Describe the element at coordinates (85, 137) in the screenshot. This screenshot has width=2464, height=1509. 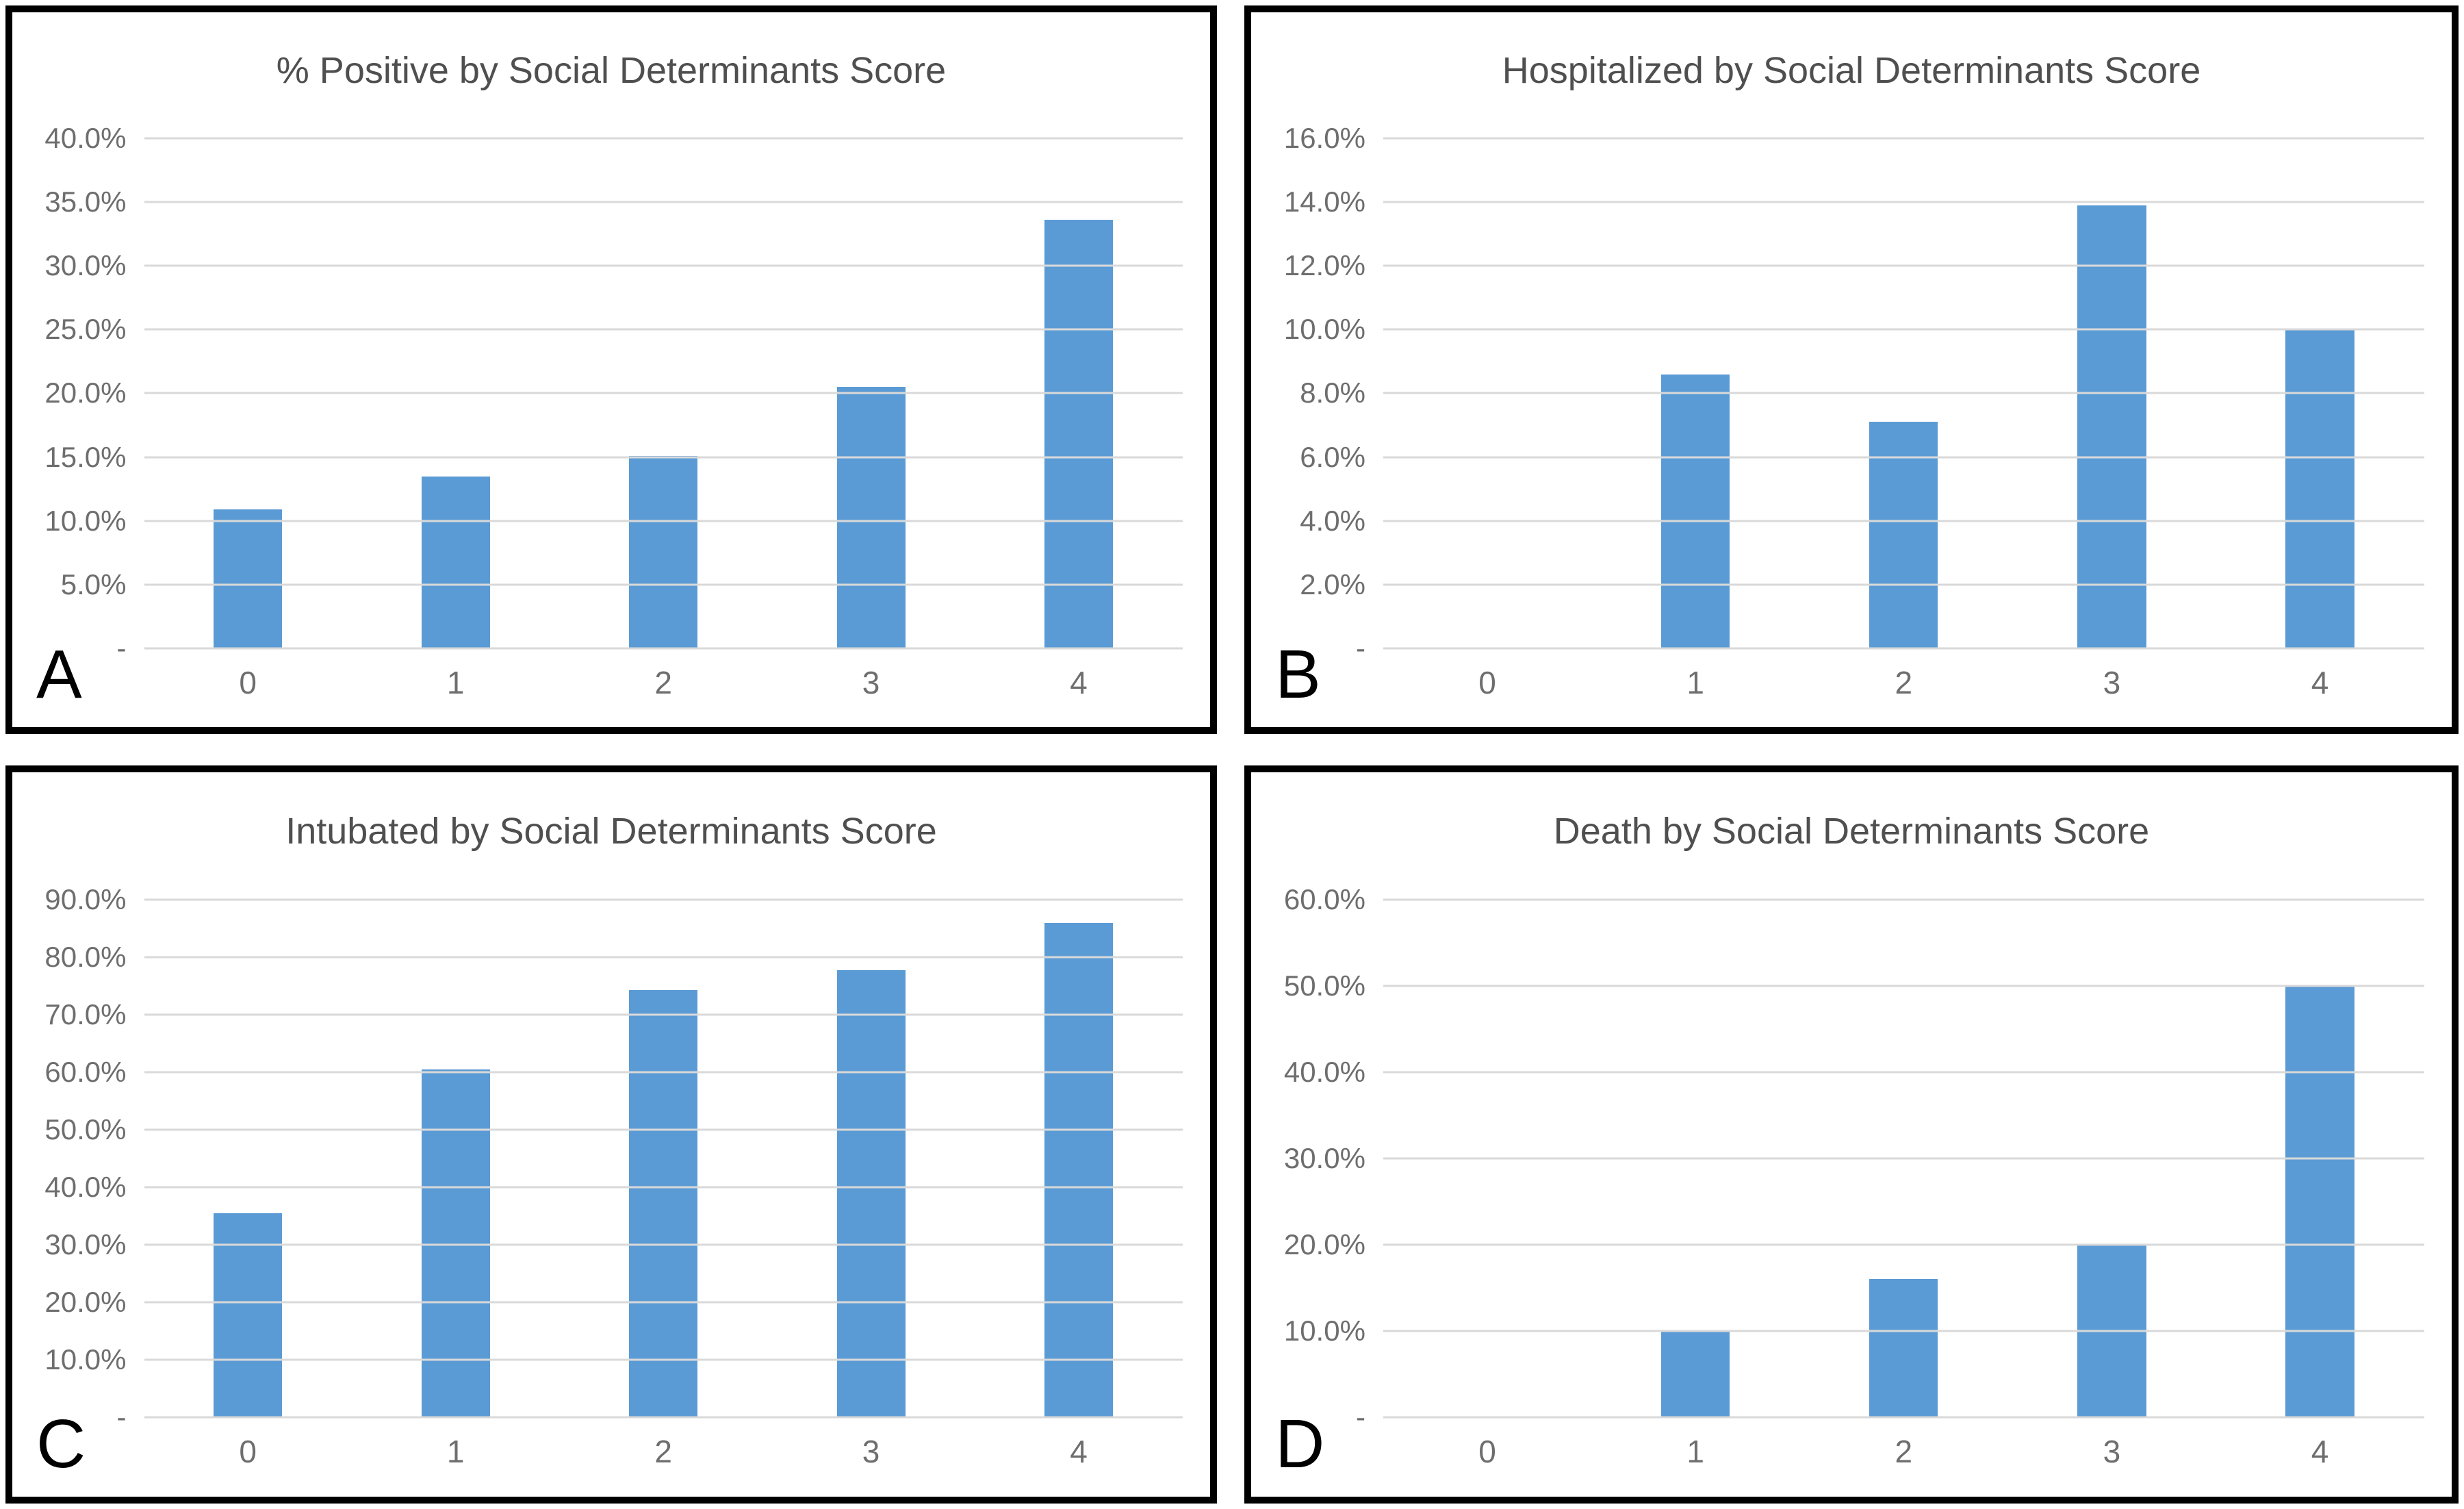
I see `y-axis-tick-label: 40.0%` at that location.